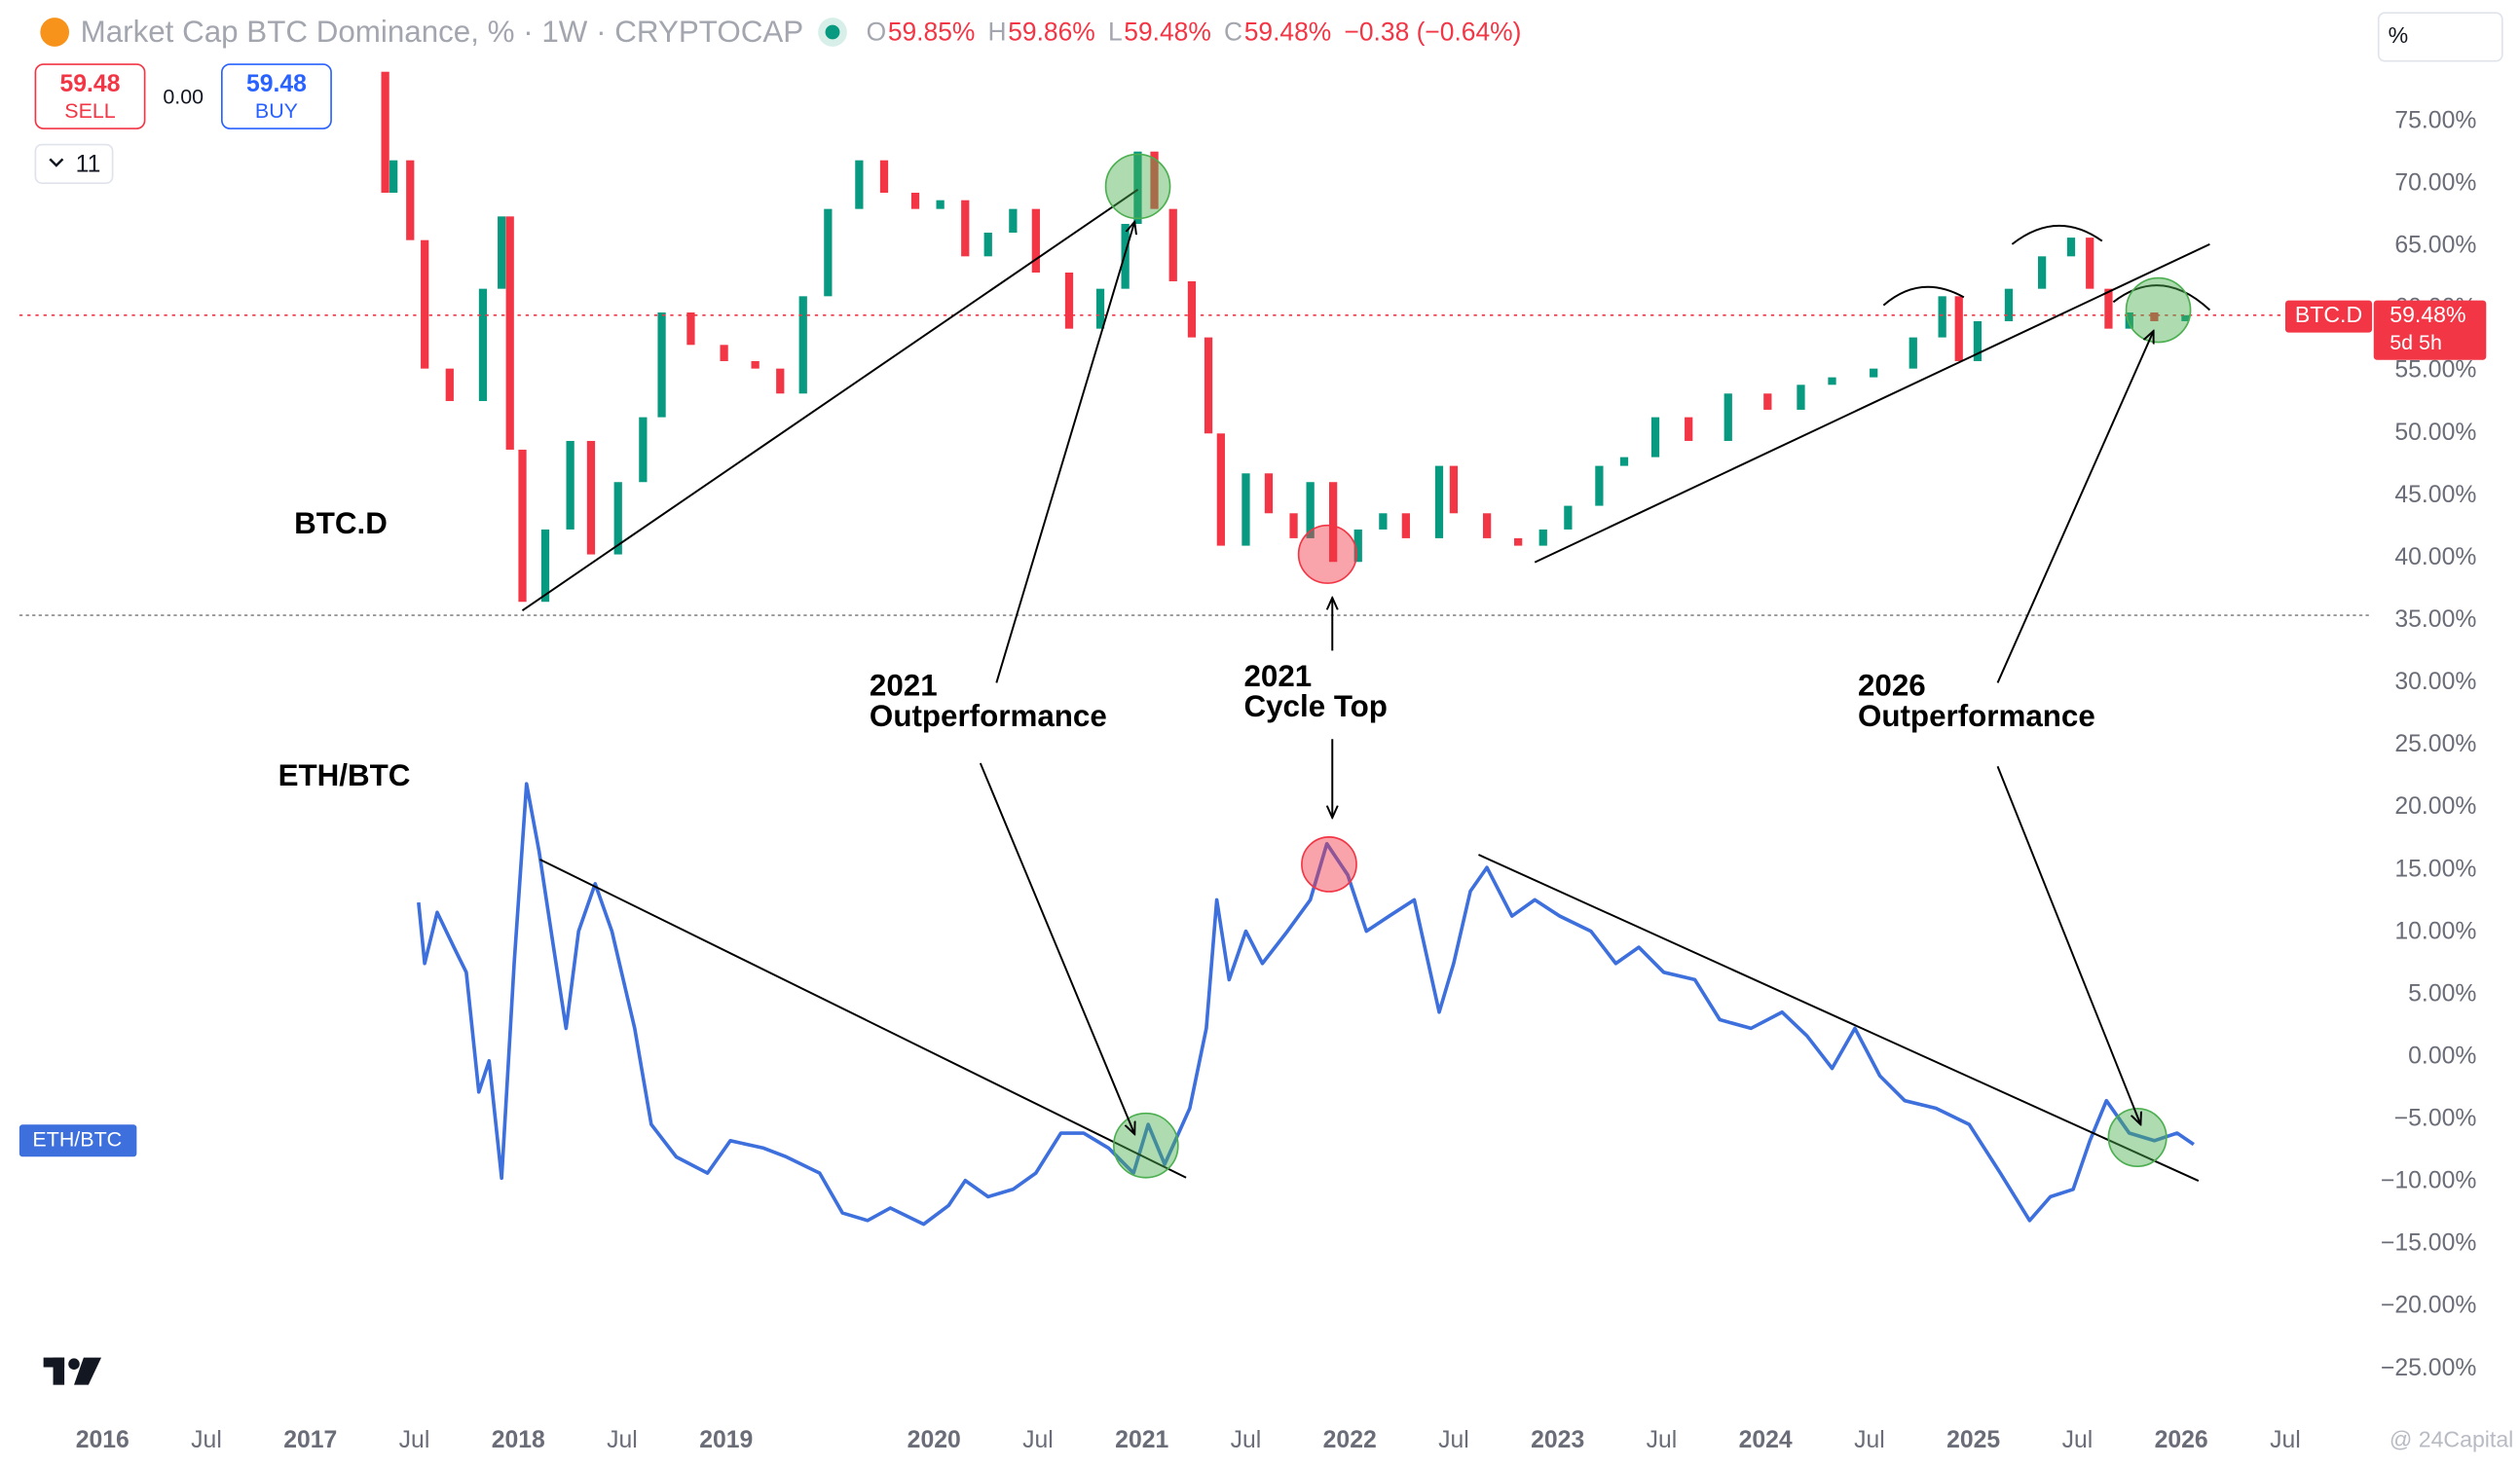 This screenshot has width=2520, height=1466. What do you see at coordinates (90, 96) in the screenshot?
I see `sell-button` at bounding box center [90, 96].